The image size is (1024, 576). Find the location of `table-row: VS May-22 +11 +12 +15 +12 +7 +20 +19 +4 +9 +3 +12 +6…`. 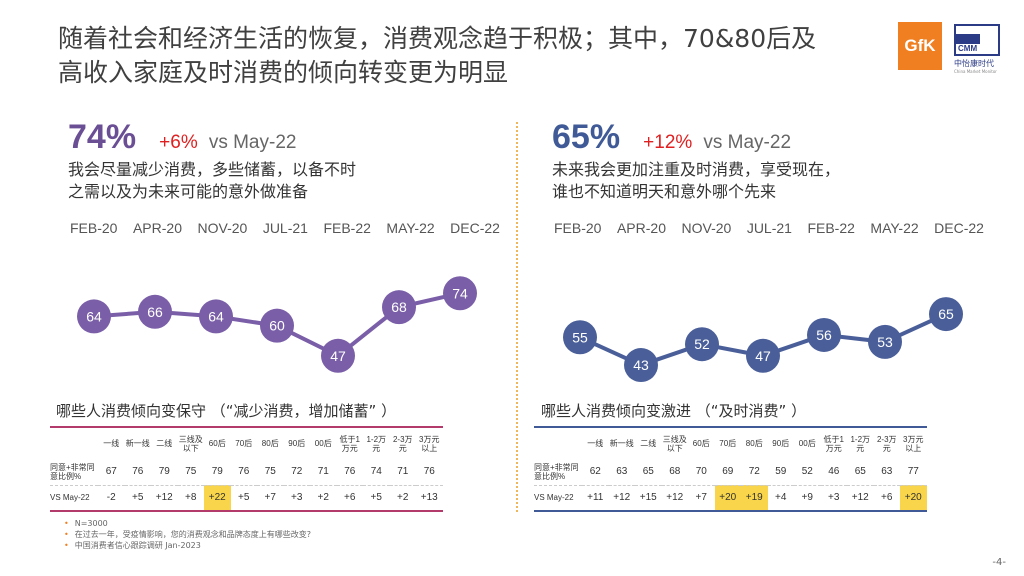

table-row: VS May-22 +11 +12 +15 +12 +7 +20 +19 +4 +9 +3 +12 +6… is located at coordinates (730, 497).